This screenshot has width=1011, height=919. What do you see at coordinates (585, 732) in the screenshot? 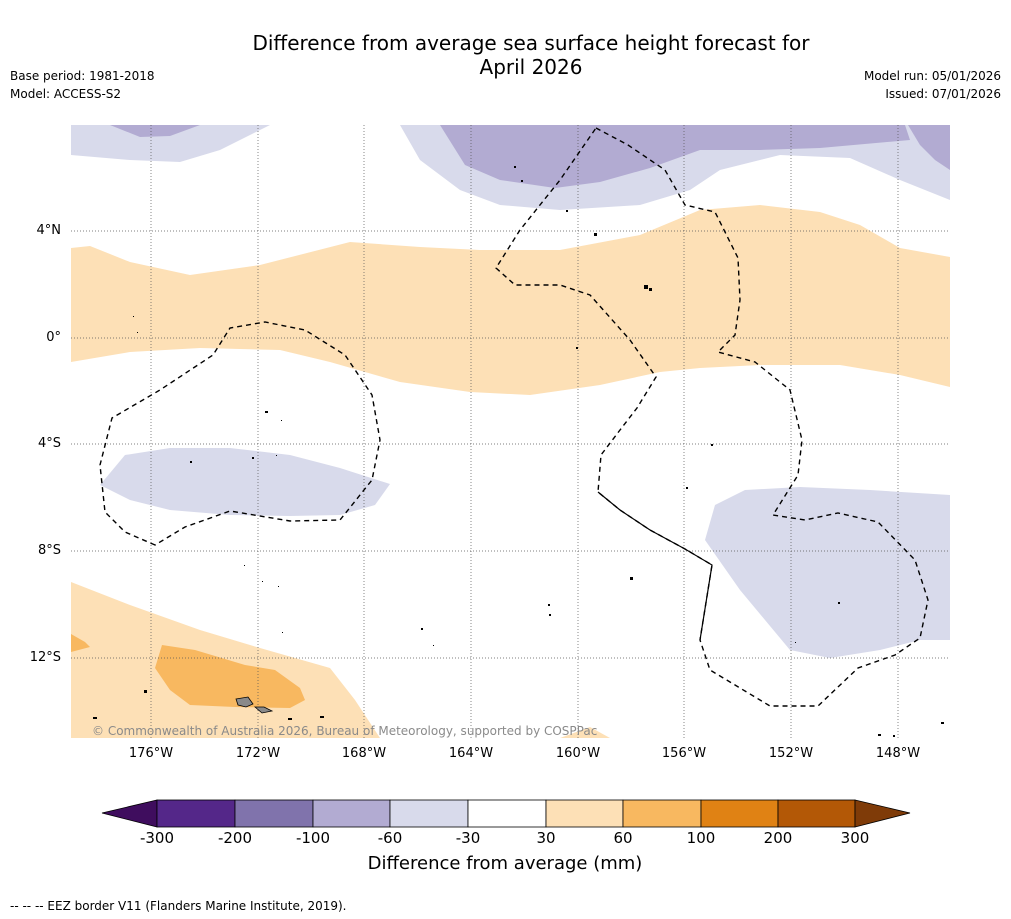
I see `anomaly-region-pos-low-south-small` at bounding box center [585, 732].